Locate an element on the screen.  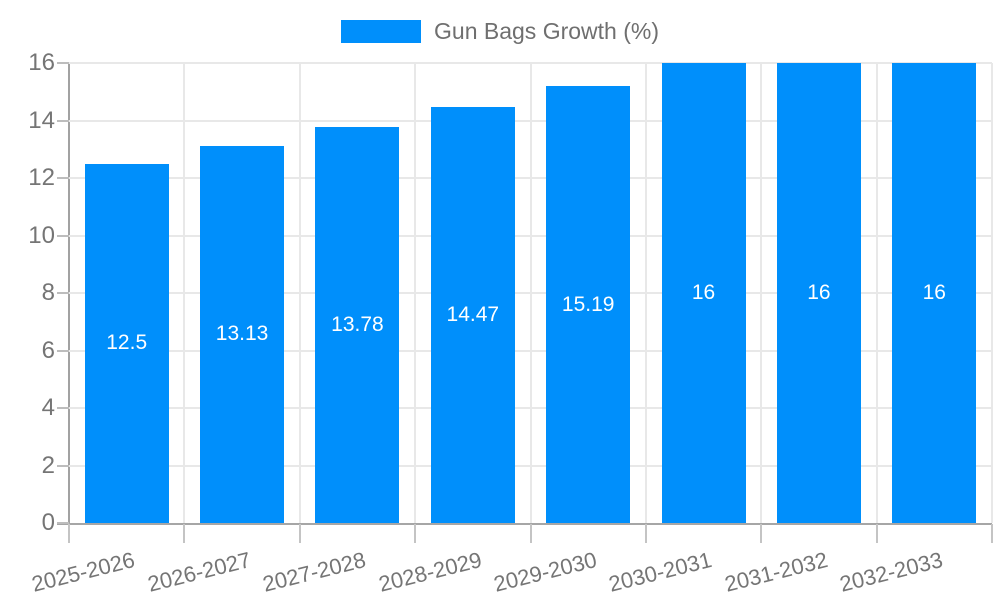
x-axis-label: 2032-2033 is located at coordinates (891, 572).